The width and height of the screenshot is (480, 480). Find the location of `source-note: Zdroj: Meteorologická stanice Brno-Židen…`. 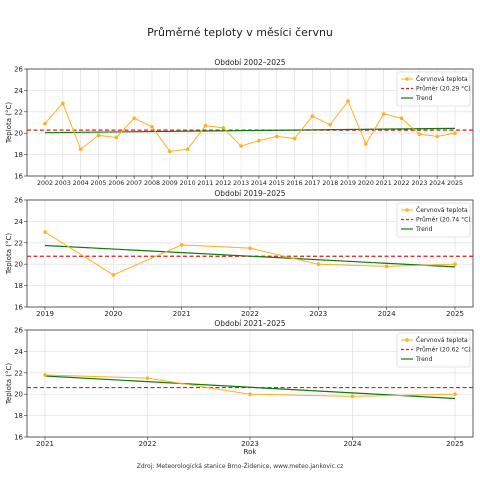

source-note: Zdroj: Meteorologická stanice Brno-Židen… is located at coordinates (240, 466).